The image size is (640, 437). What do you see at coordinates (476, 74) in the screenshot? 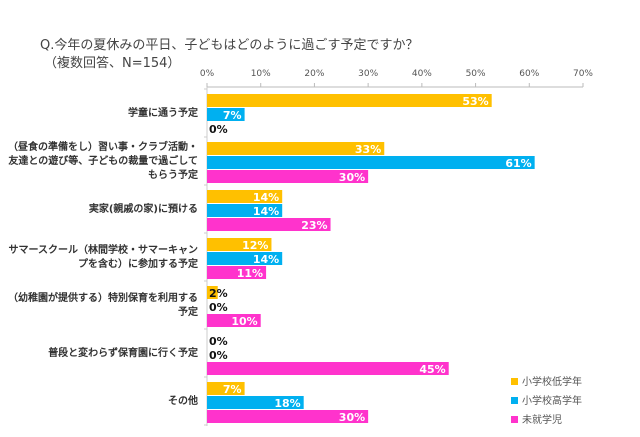
I see `x-tick-label: 50%` at bounding box center [476, 74].